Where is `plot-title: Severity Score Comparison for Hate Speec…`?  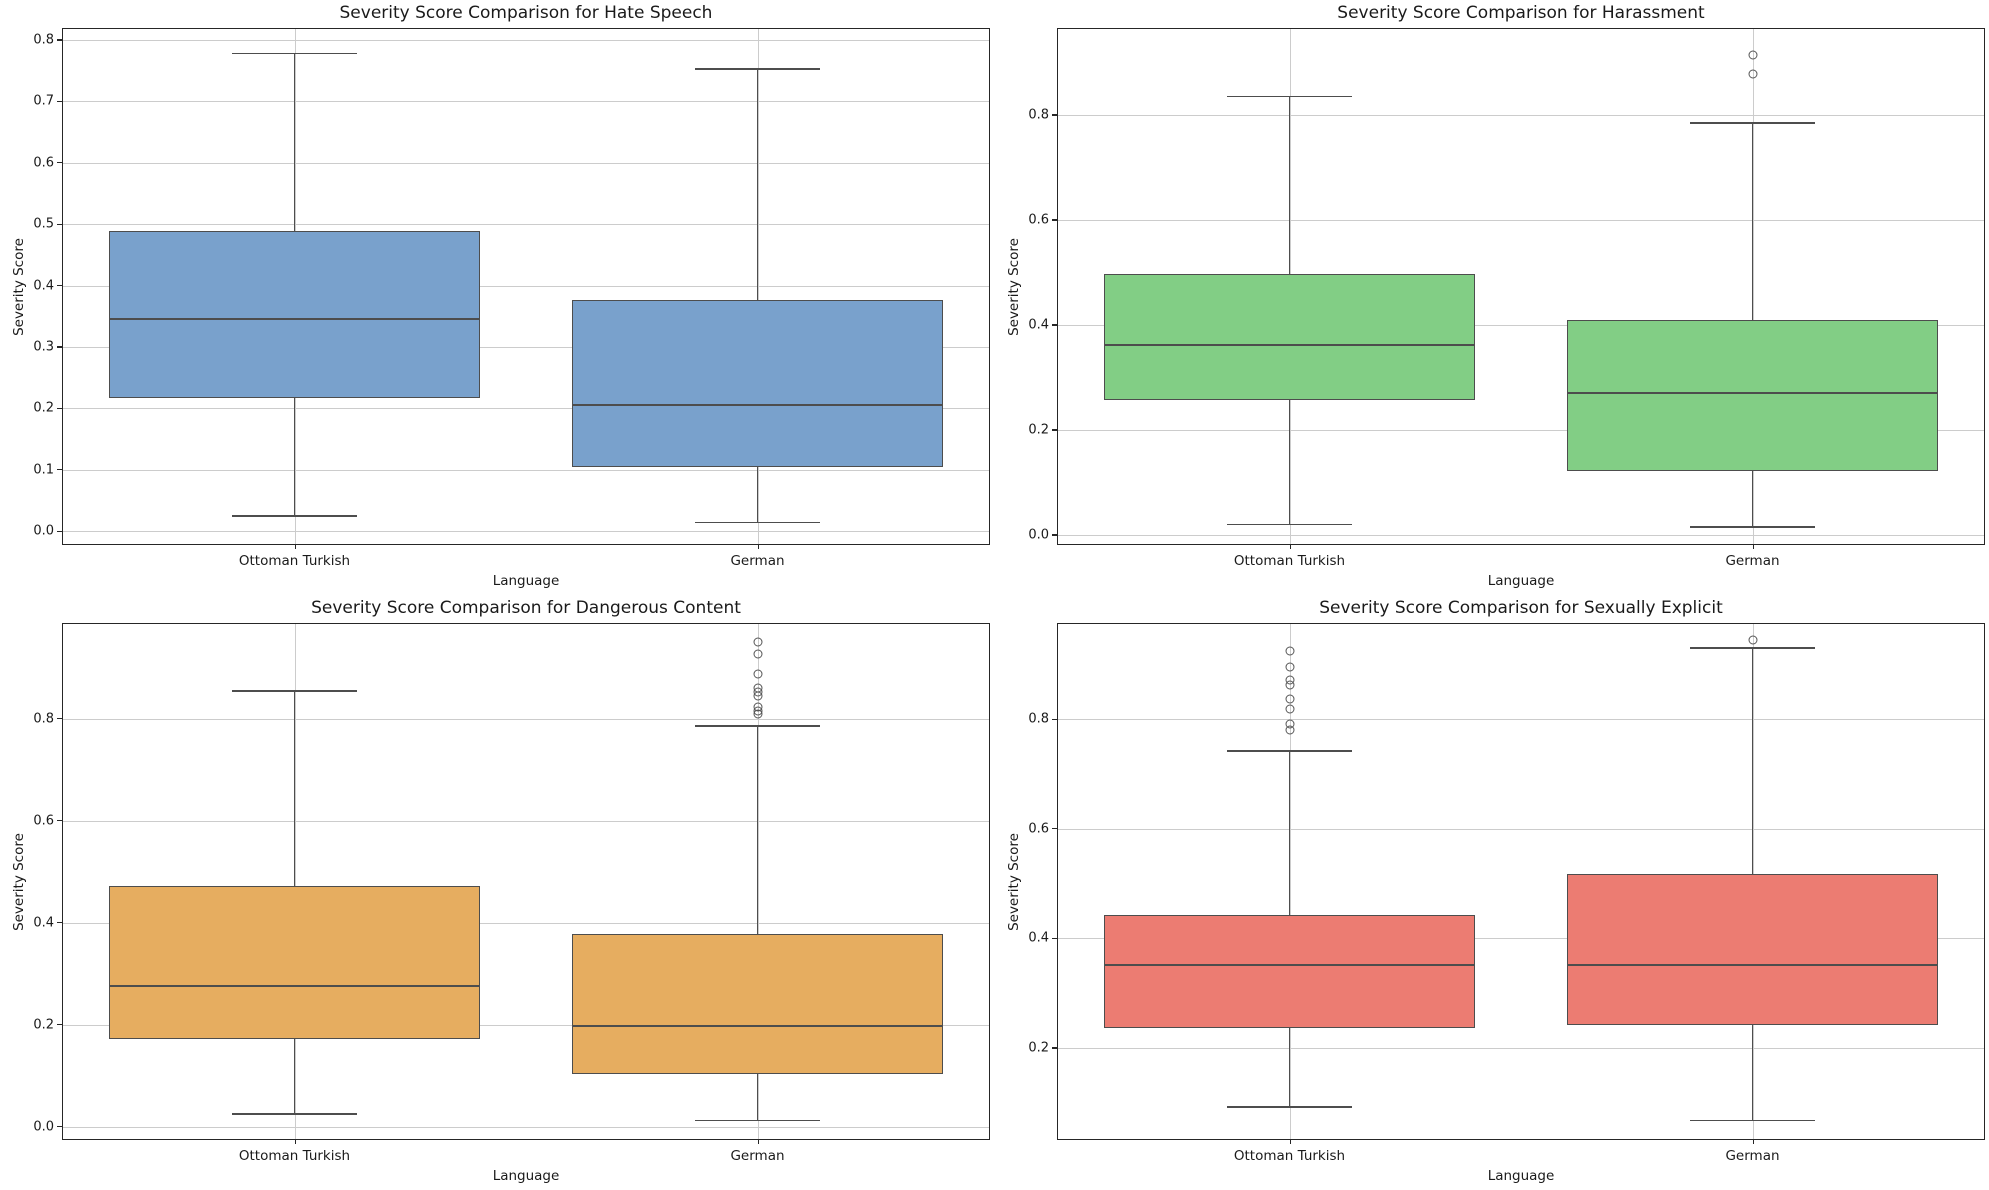 plot-title: Severity Score Comparison for Hate Speec… is located at coordinates (526, 13).